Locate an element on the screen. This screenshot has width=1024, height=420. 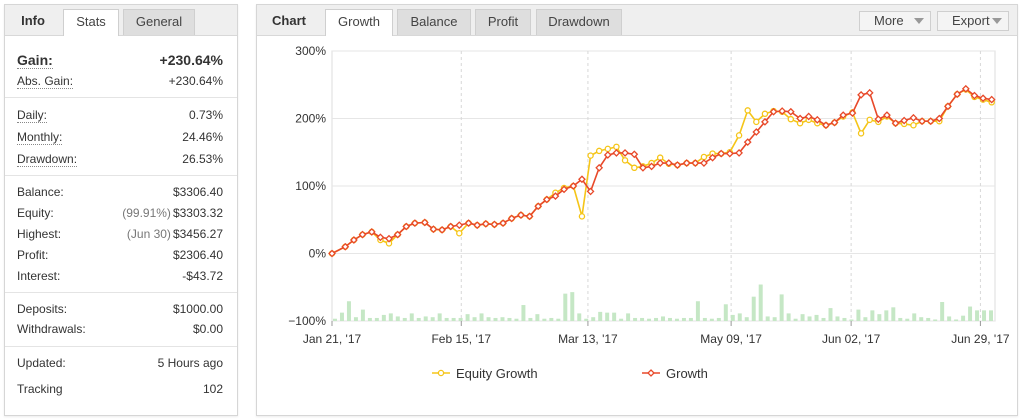
profit-row: Profit: $2306.40 is located at coordinates (121, 257).